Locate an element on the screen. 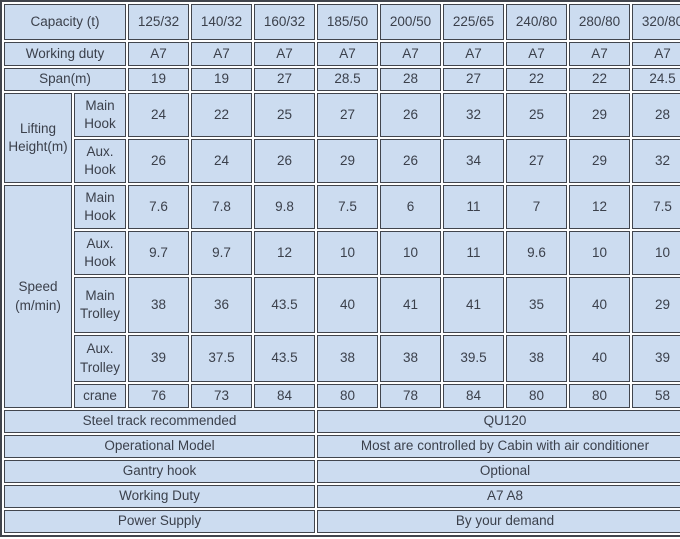 The height and width of the screenshot is (539, 680). footer-row: Working Duty A7 A8 is located at coordinates (342, 496).